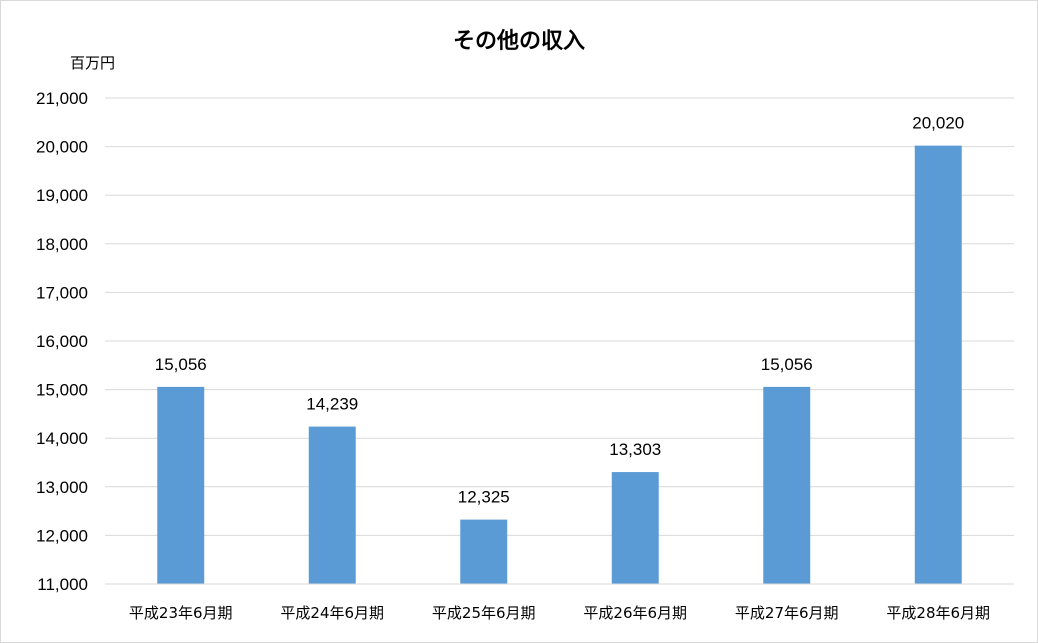 This screenshot has width=1038, height=643. I want to click on y-tick-label: 13,000, so click(62, 487).